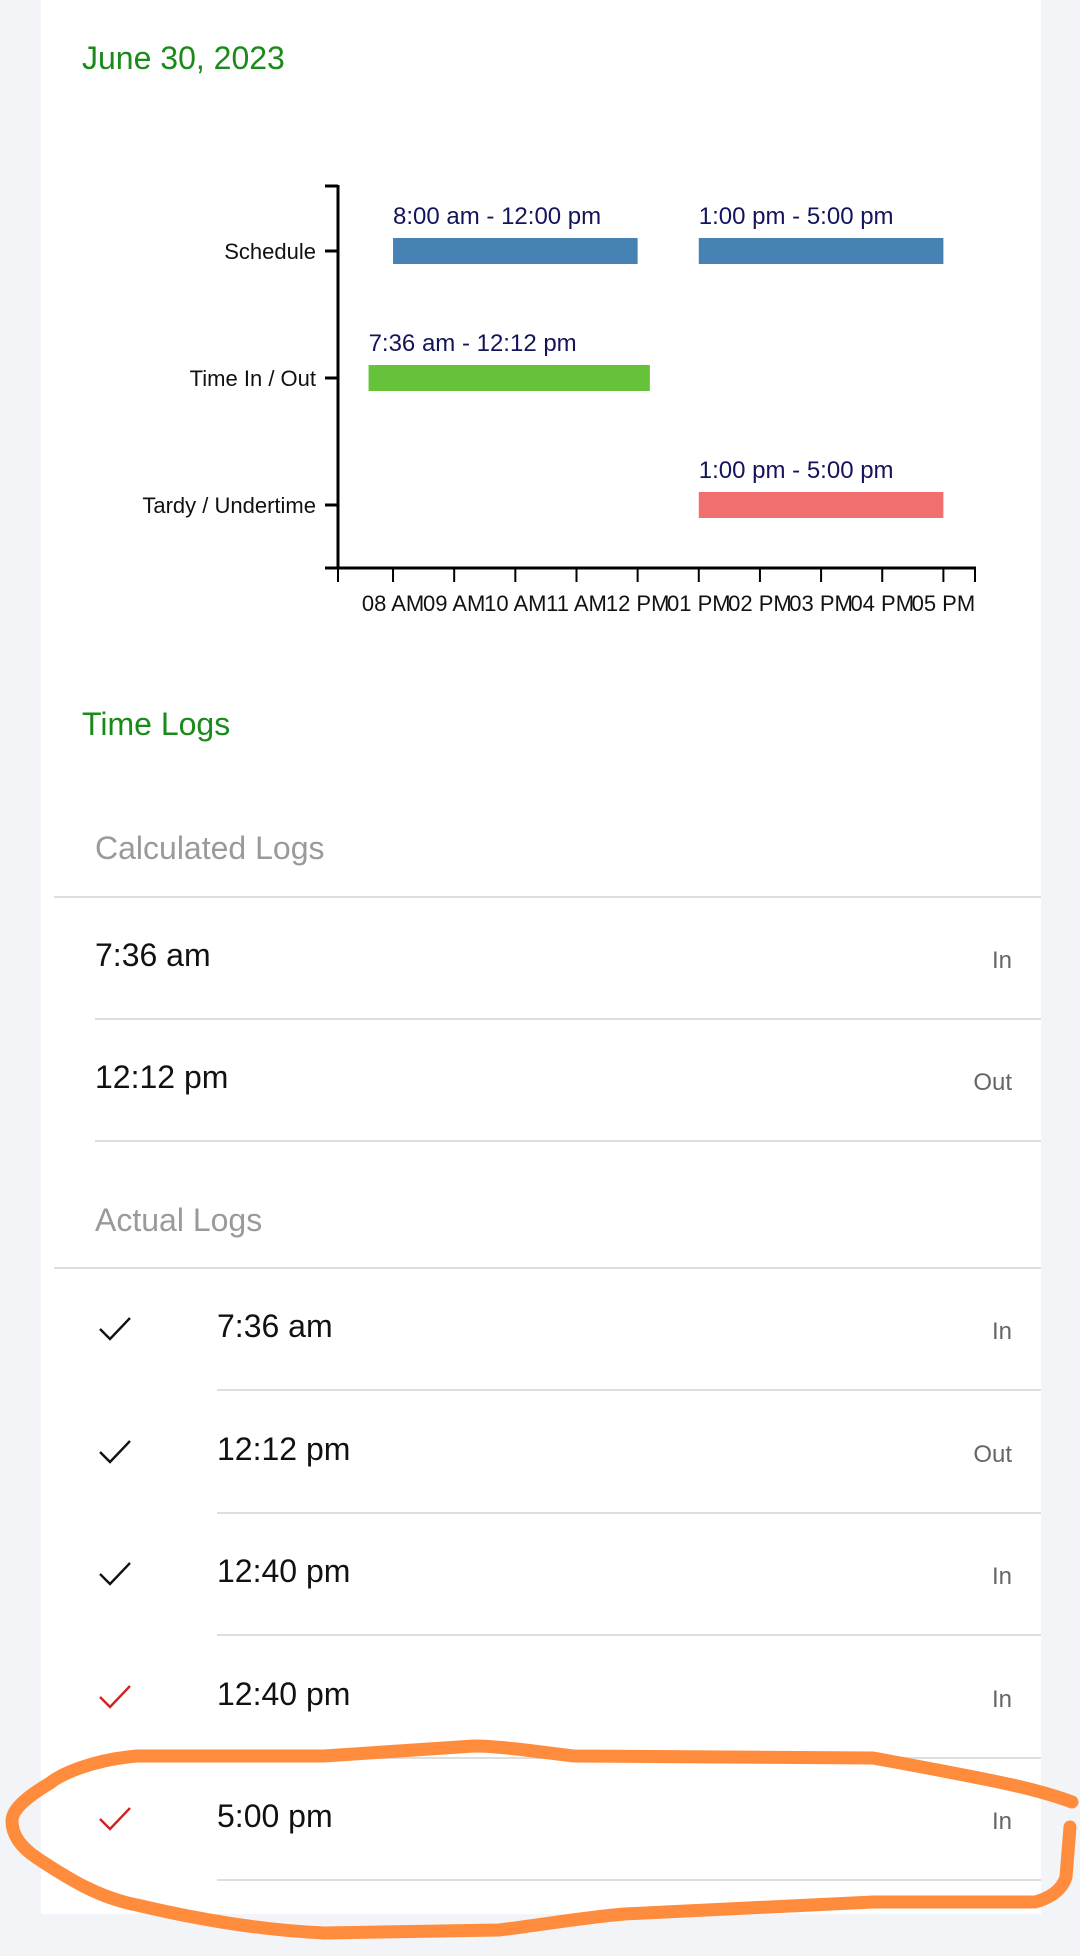  What do you see at coordinates (821, 603) in the screenshot?
I see `x-tick-label: 03 PM` at bounding box center [821, 603].